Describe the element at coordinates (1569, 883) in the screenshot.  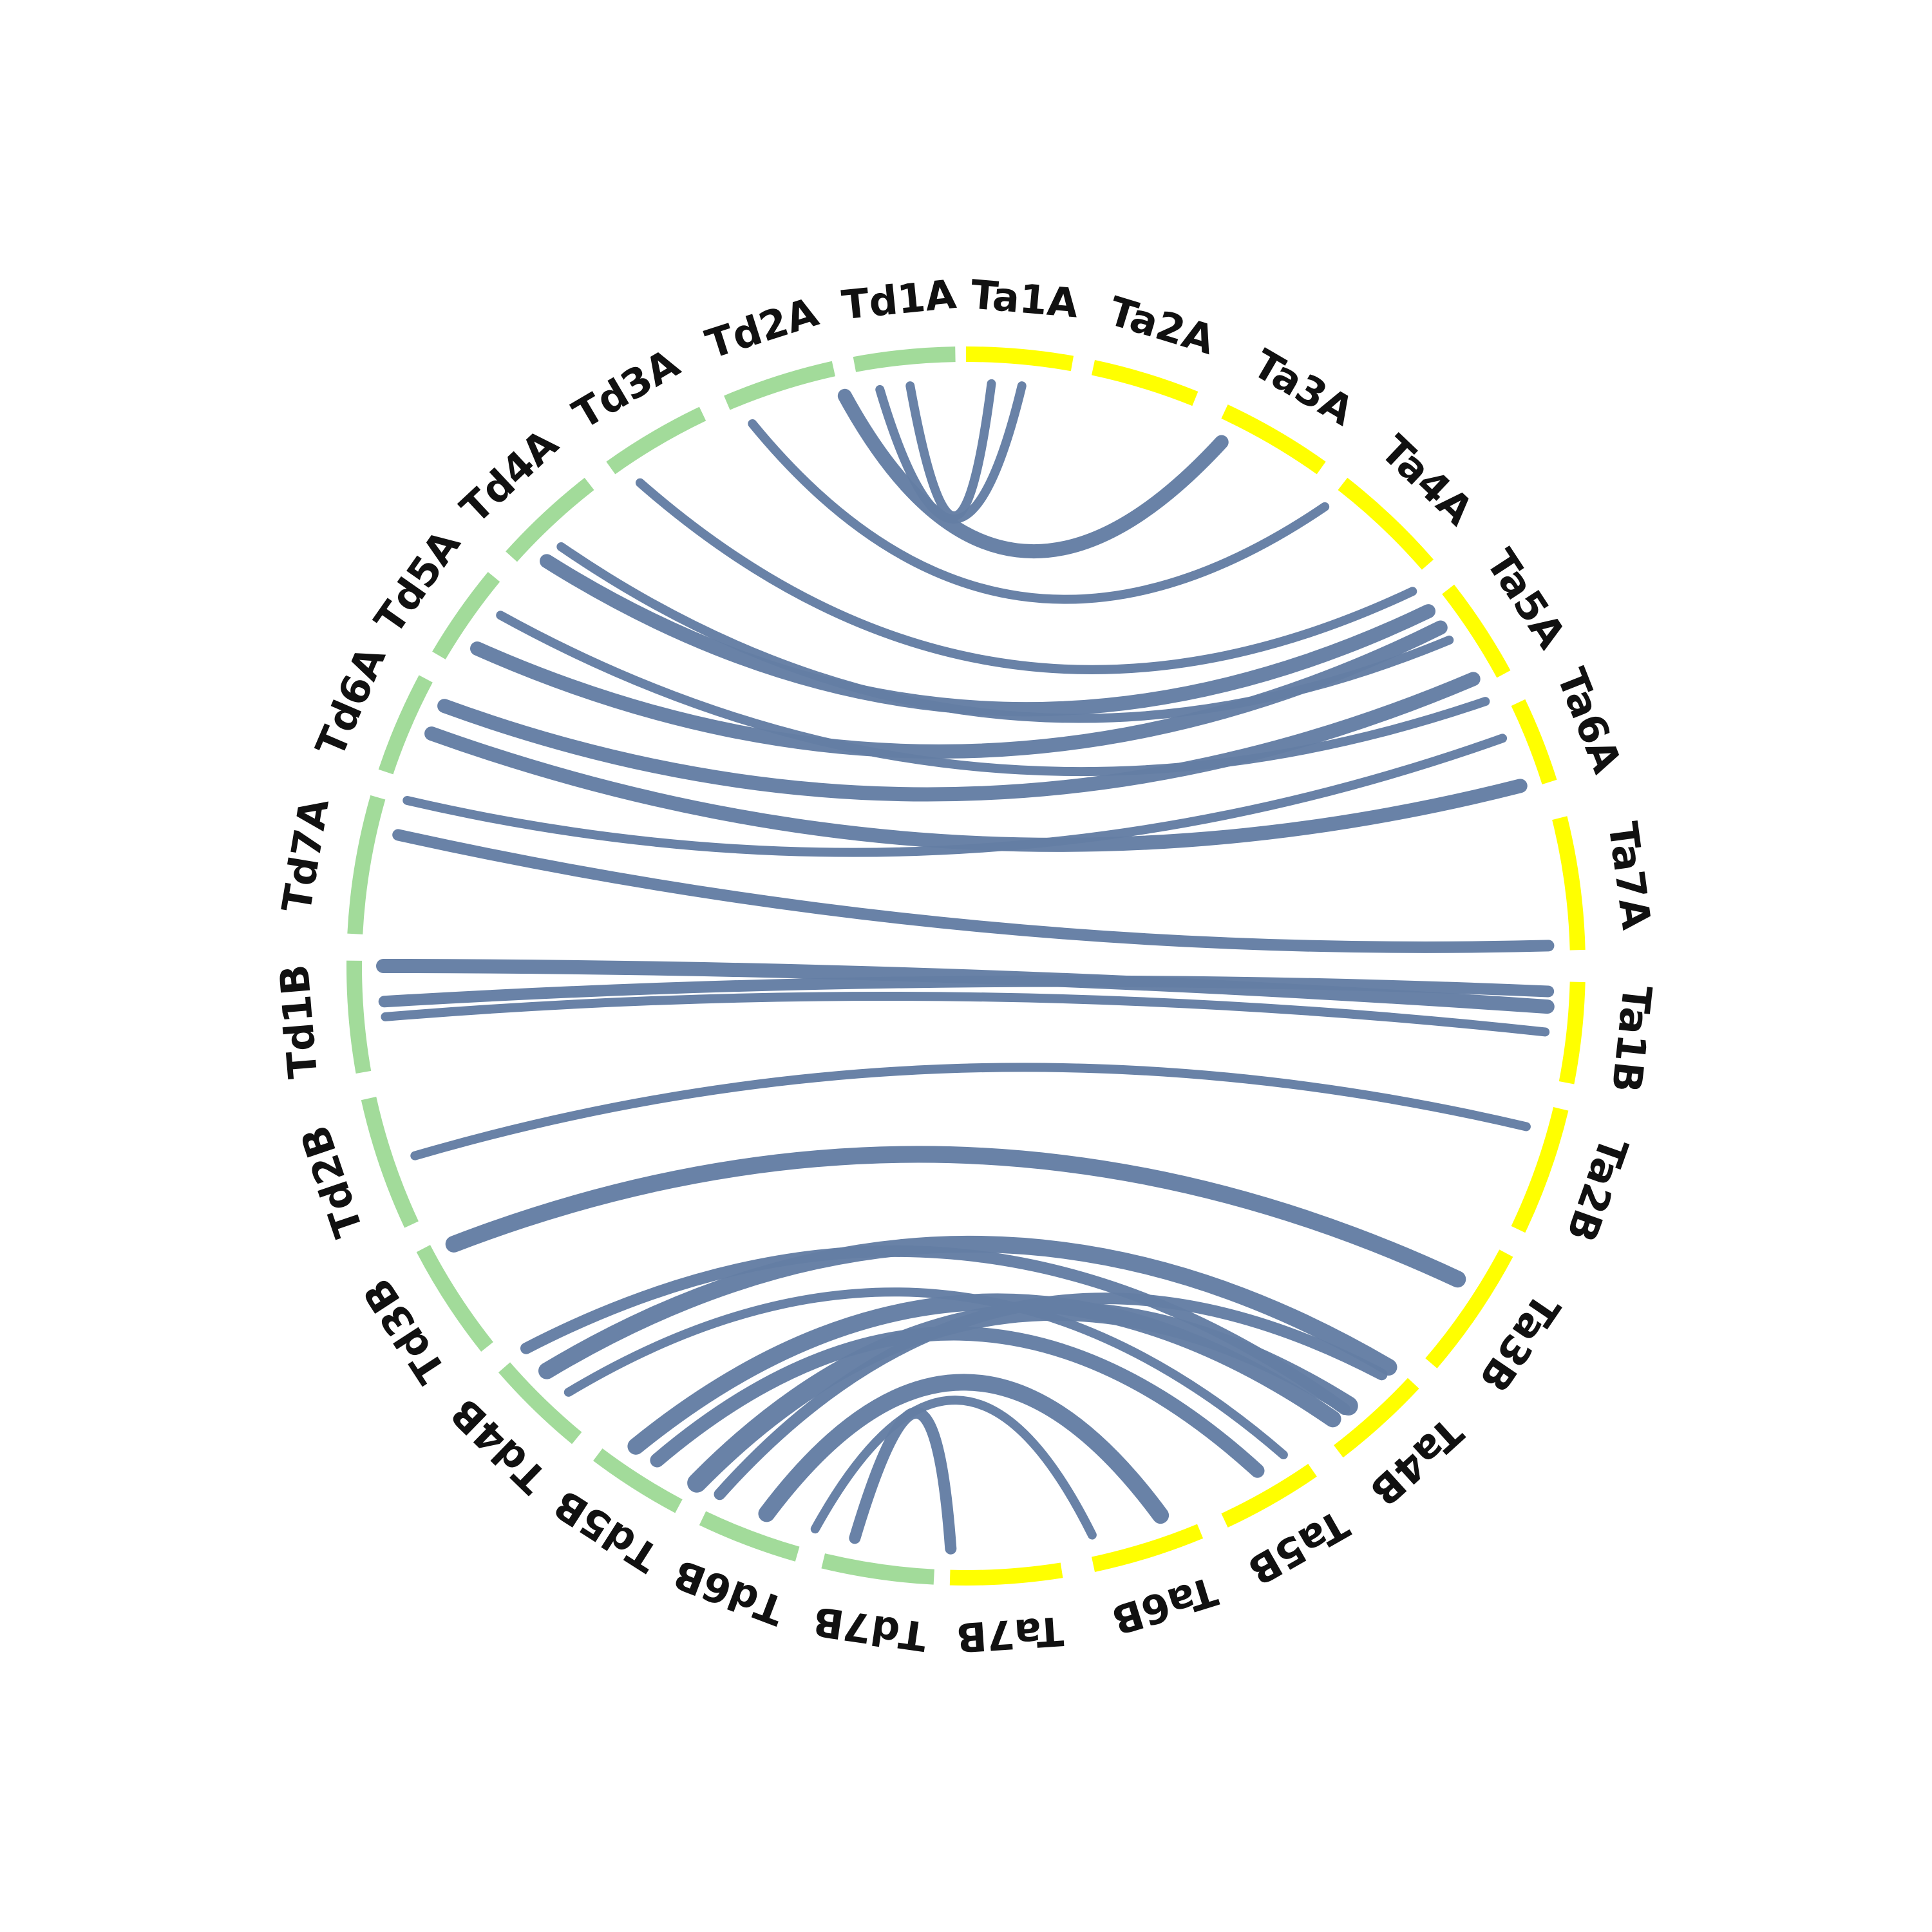
I see `segment-ta7a` at that location.